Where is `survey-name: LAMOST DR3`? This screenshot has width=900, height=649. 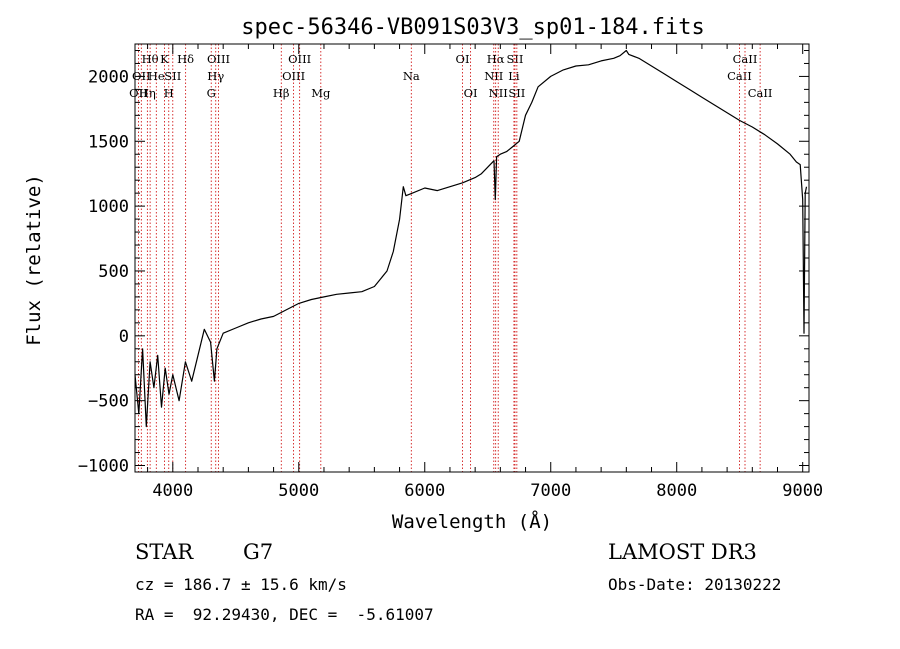 survey-name: LAMOST DR3 is located at coordinates (682, 552).